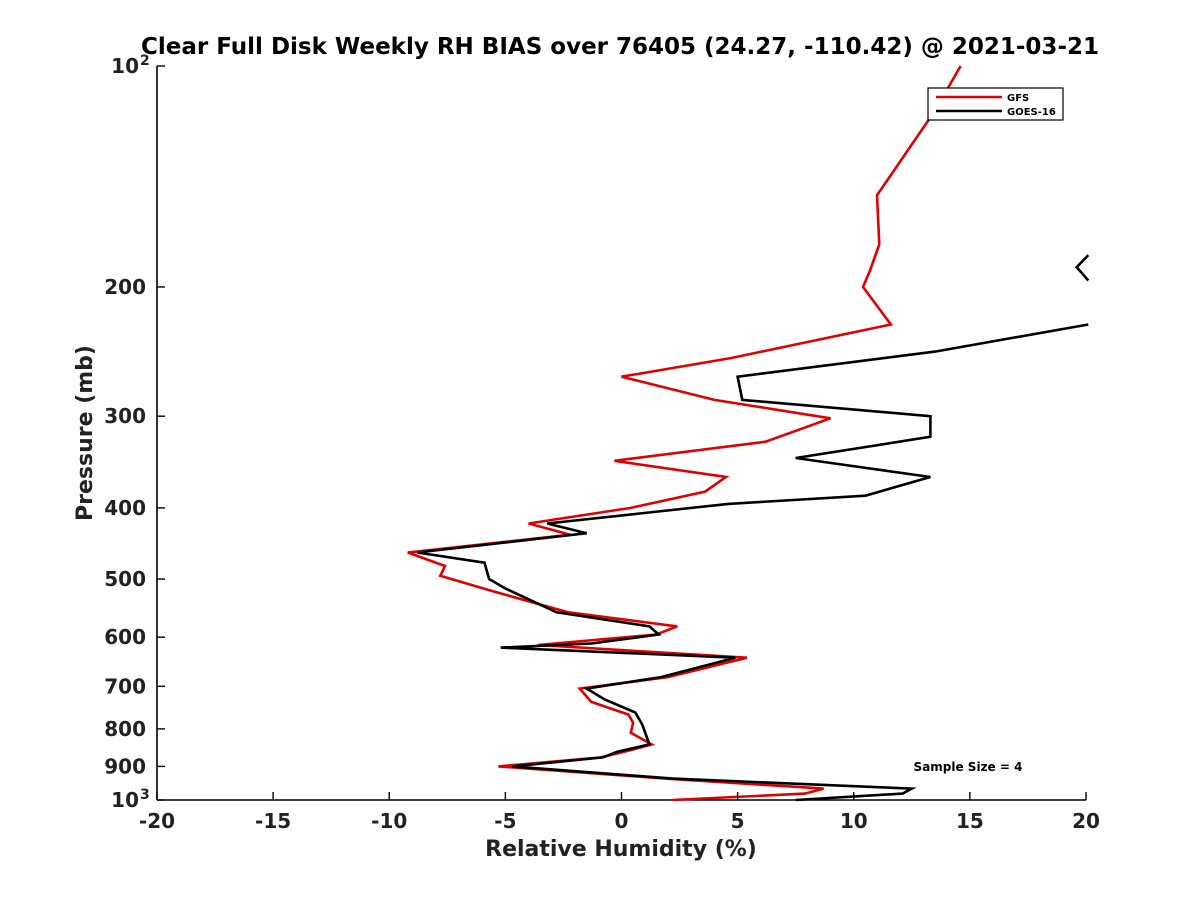 This screenshot has height=900, width=1200. What do you see at coordinates (85, 433) in the screenshot?
I see `y-axis-label: Pressure (mb)` at bounding box center [85, 433].